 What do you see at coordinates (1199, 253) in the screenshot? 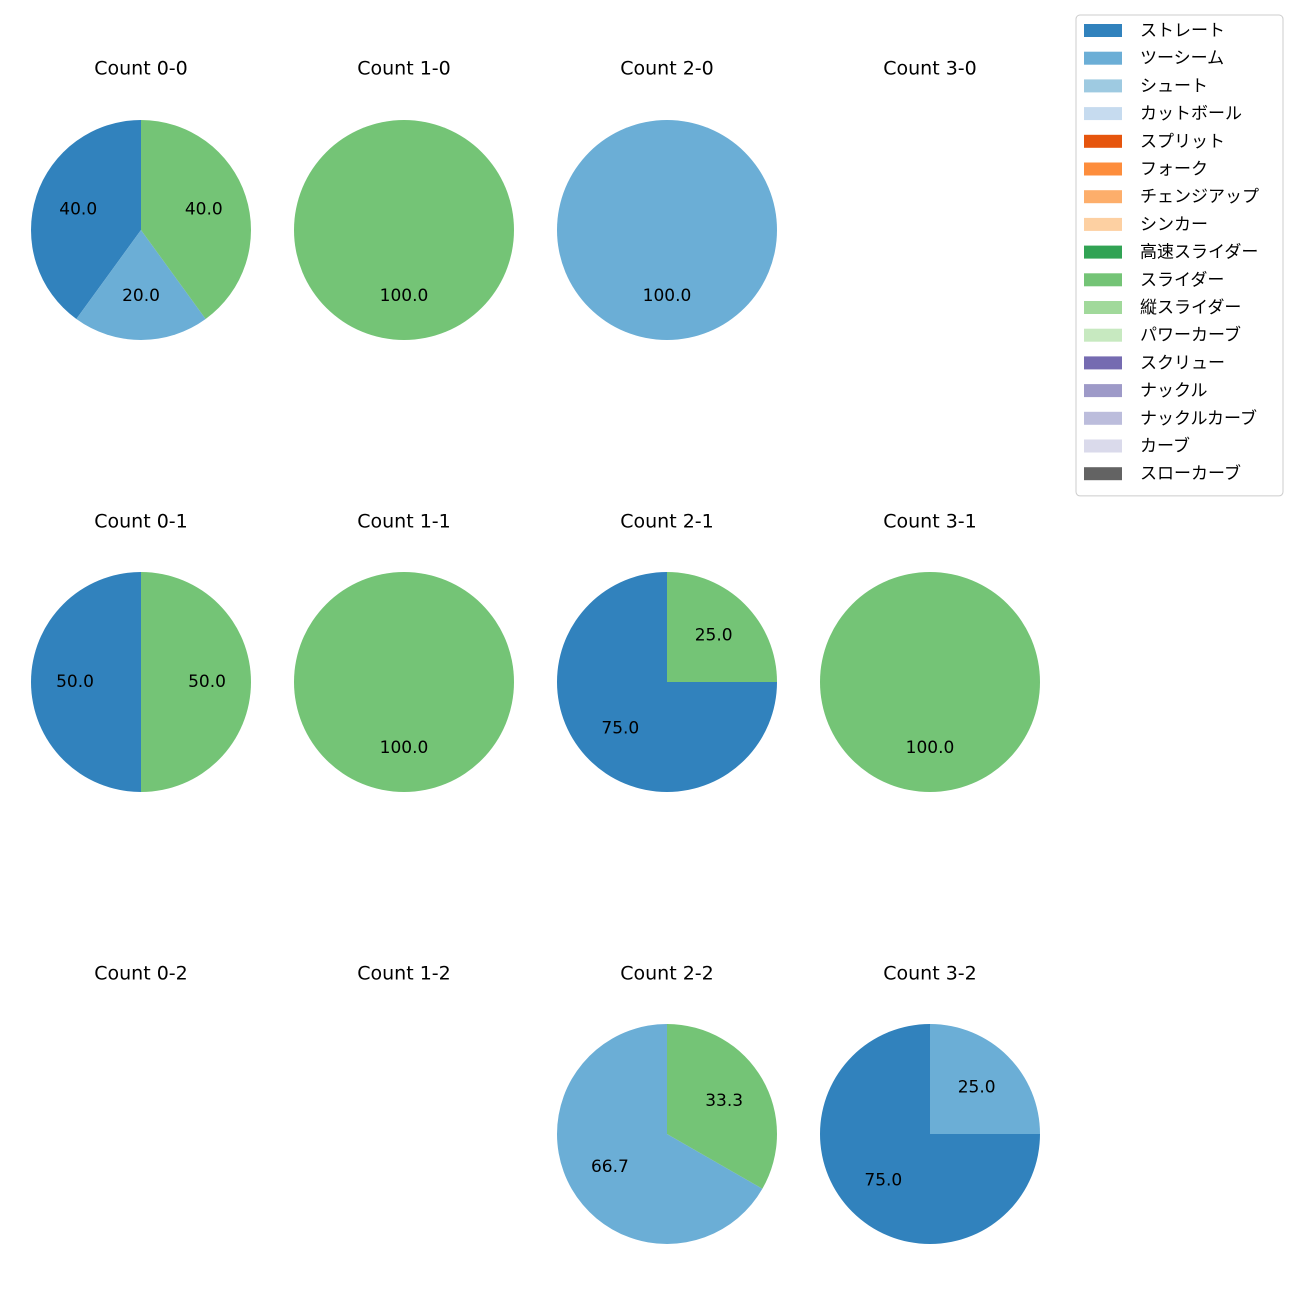
I see `legend-label: 高速スライダー` at bounding box center [1199, 253].